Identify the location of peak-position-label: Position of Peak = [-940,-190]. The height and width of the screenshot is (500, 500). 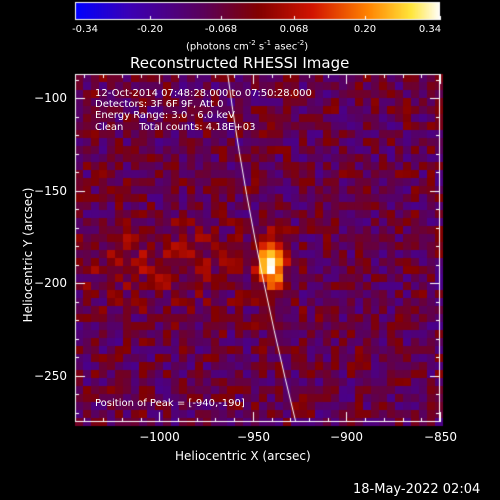
(170, 403).